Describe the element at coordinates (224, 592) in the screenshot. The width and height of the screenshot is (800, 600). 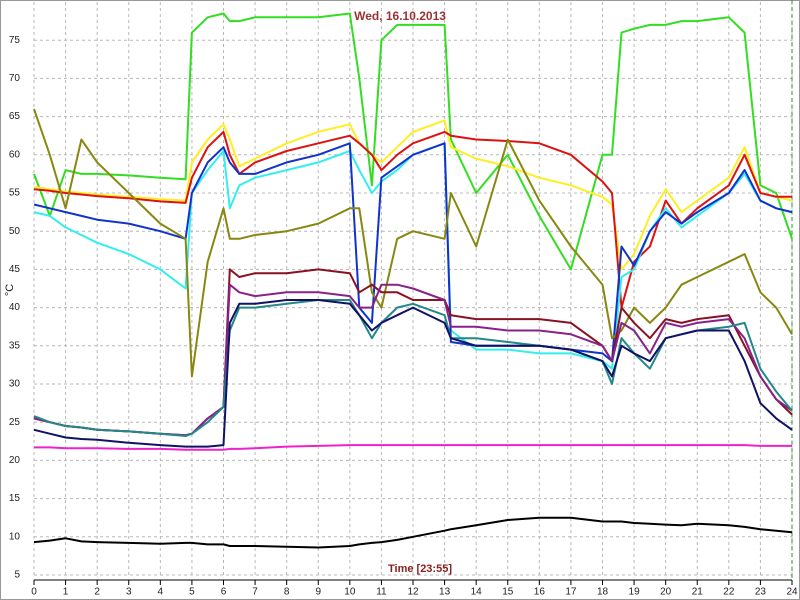
I see `x-tick-label: 6` at that location.